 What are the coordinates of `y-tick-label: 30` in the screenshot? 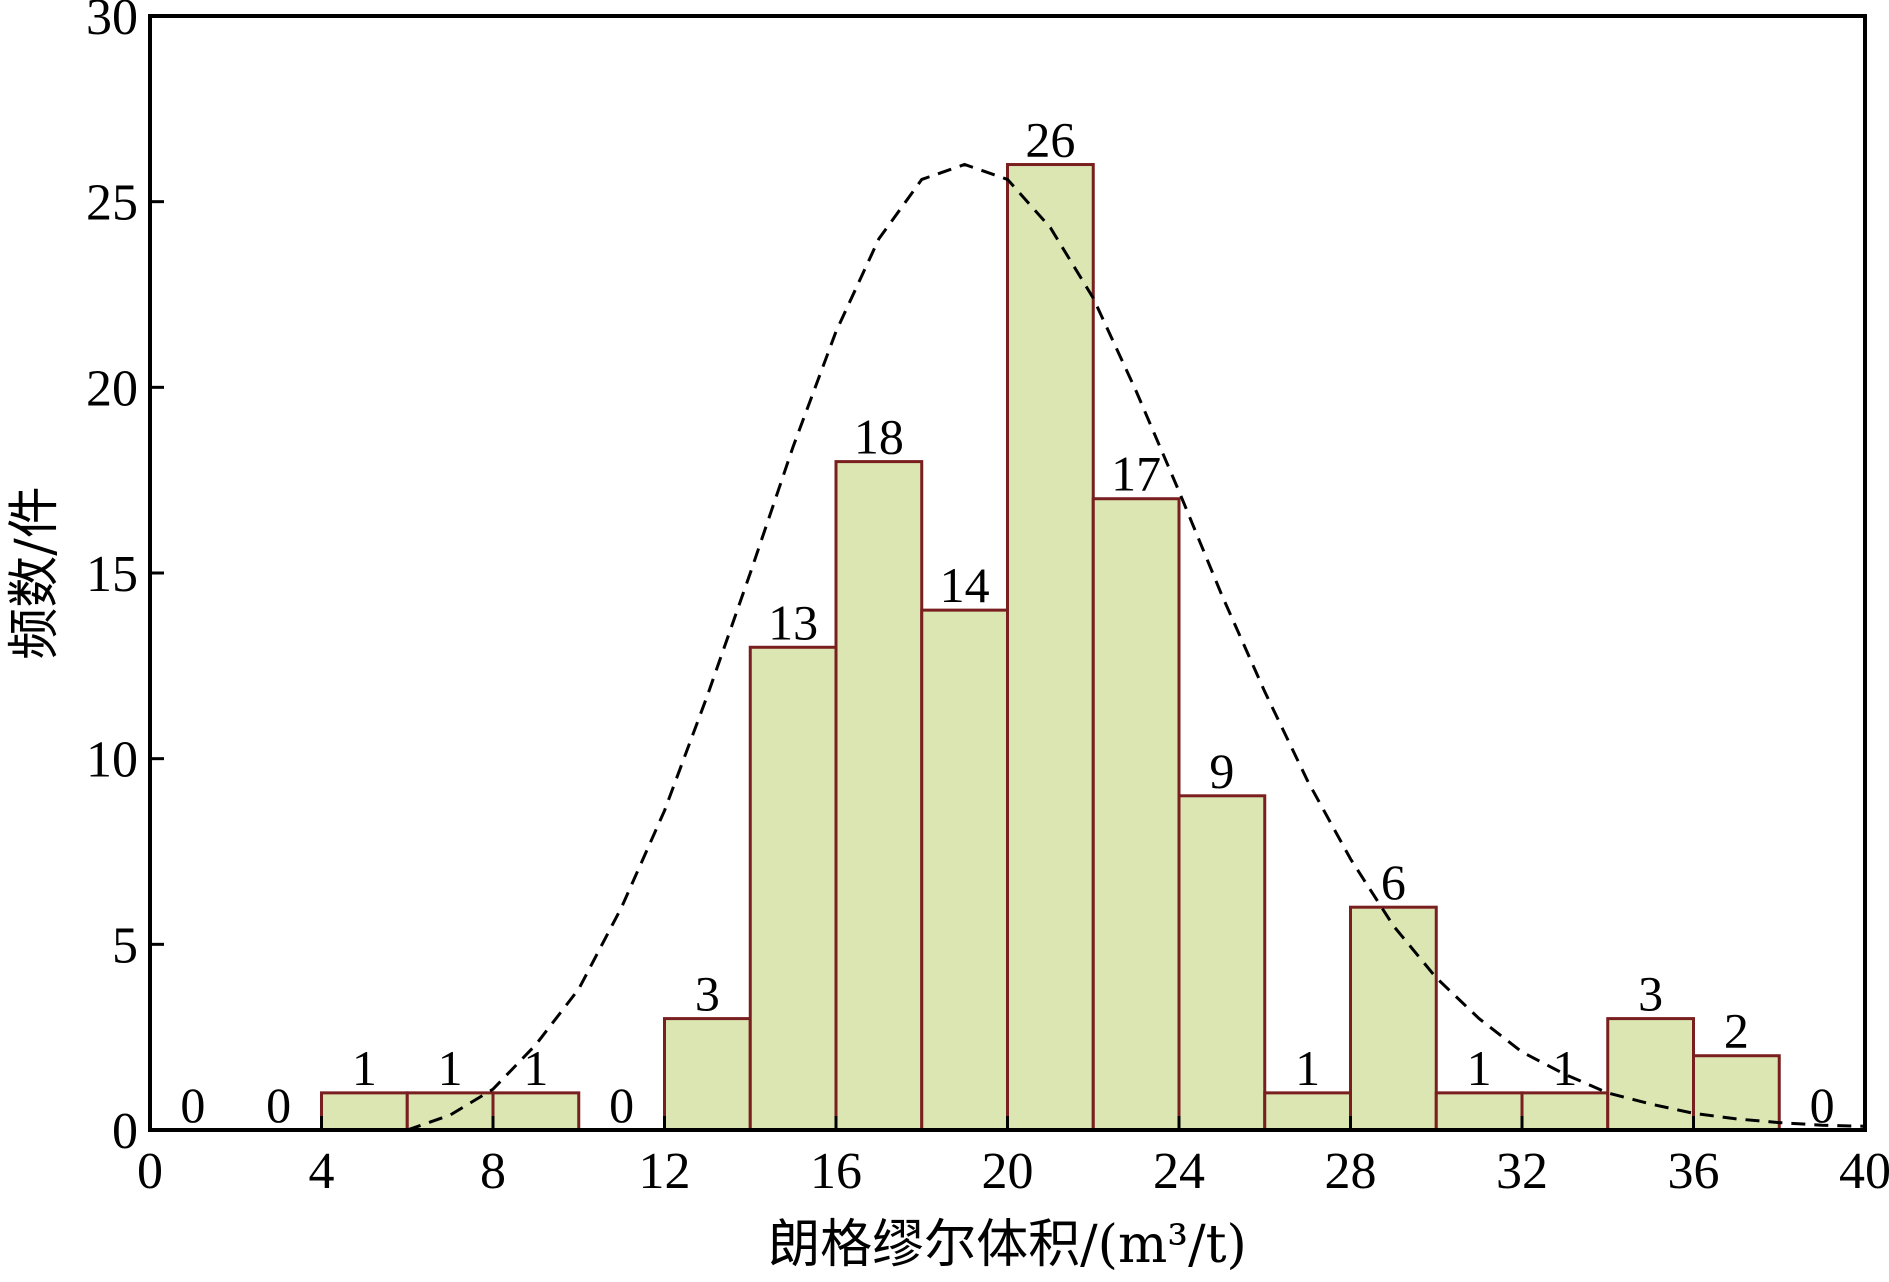 It's located at (112, 23).